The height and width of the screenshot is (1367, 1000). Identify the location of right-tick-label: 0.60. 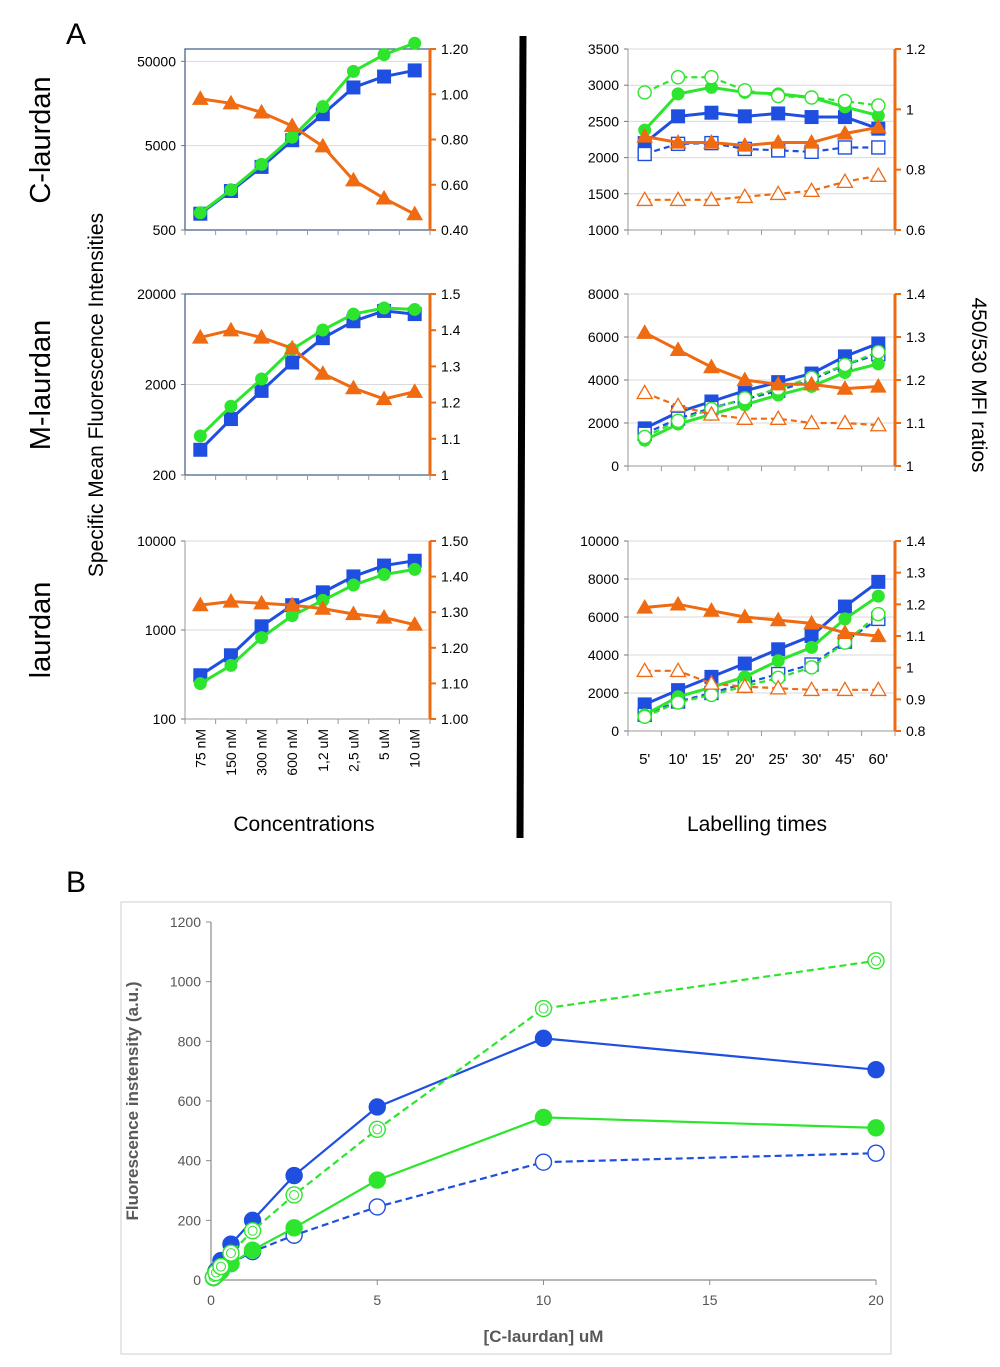
(454, 185).